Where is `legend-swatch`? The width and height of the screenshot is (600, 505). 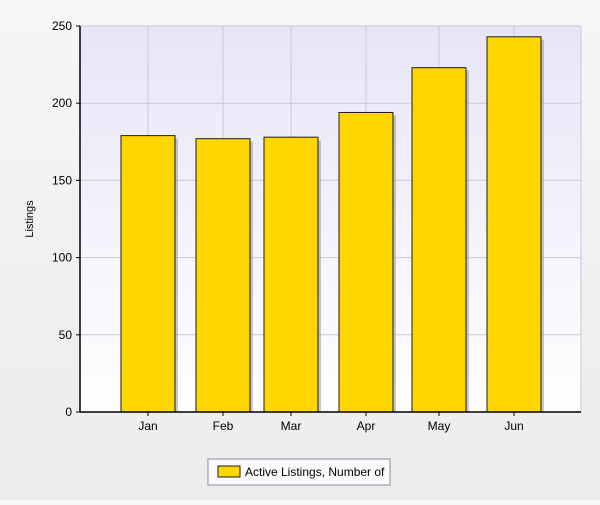 legend-swatch is located at coordinates (229, 471).